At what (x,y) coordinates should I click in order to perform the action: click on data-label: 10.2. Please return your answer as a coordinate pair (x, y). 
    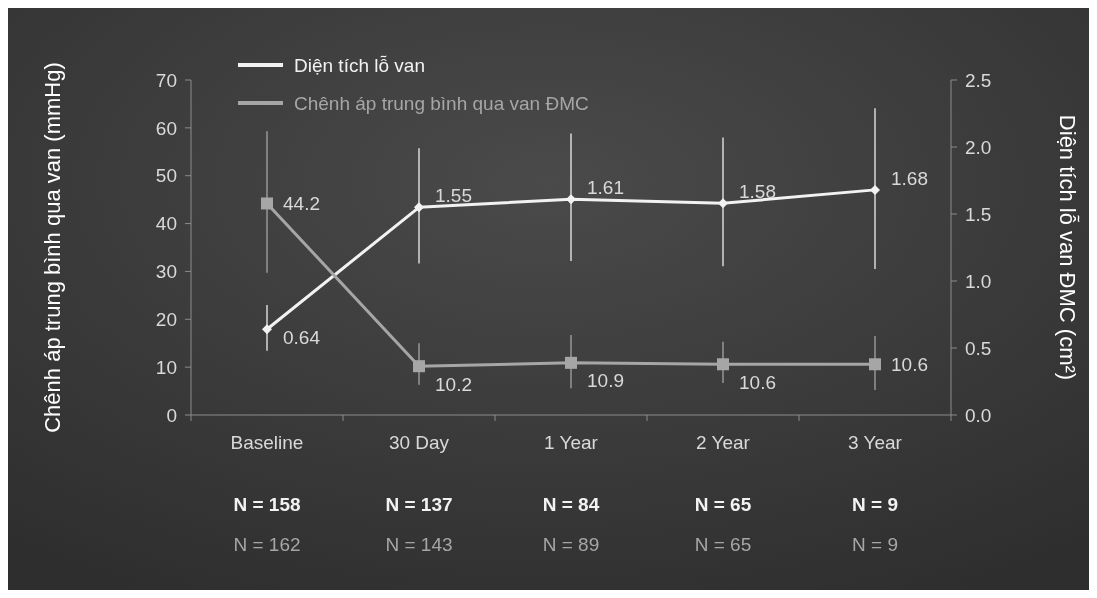
    Looking at the image, I should click on (453, 384).